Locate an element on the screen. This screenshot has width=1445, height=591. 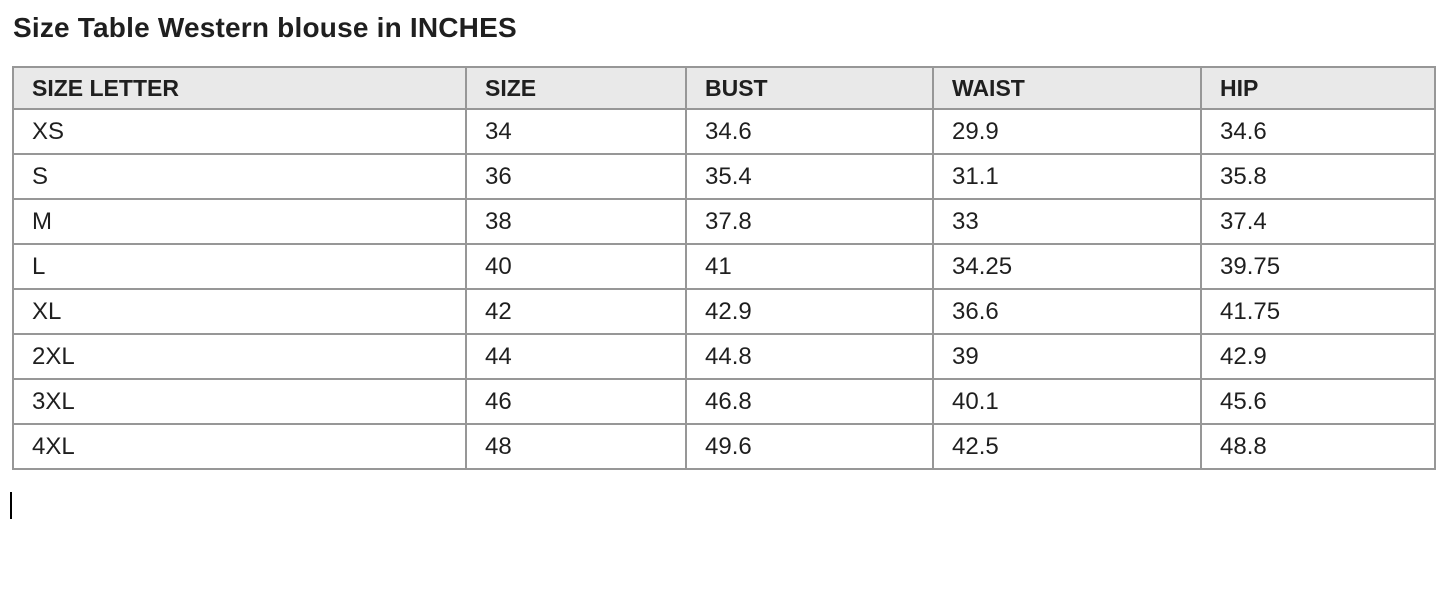
size-table-header: SIZE LETTER SIZE BUST WAIST HIP is located at coordinates (724, 88).